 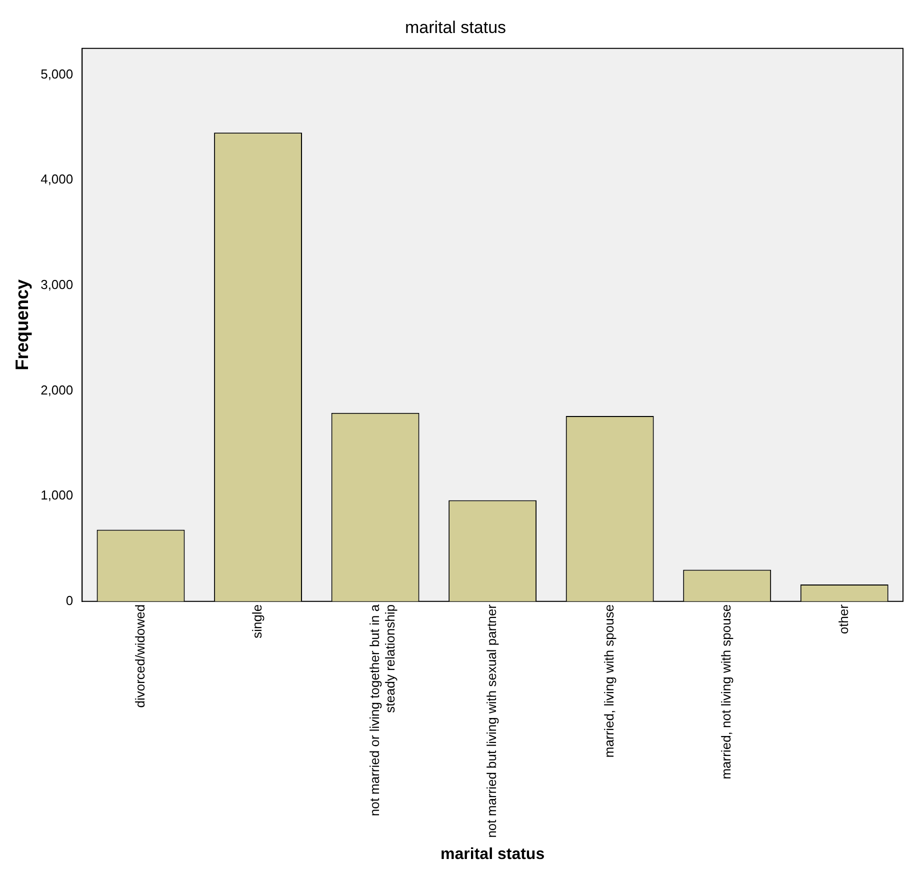 What do you see at coordinates (382, 710) in the screenshot?
I see `x-tick-label: not married or living together but in a steady relationship` at bounding box center [382, 710].